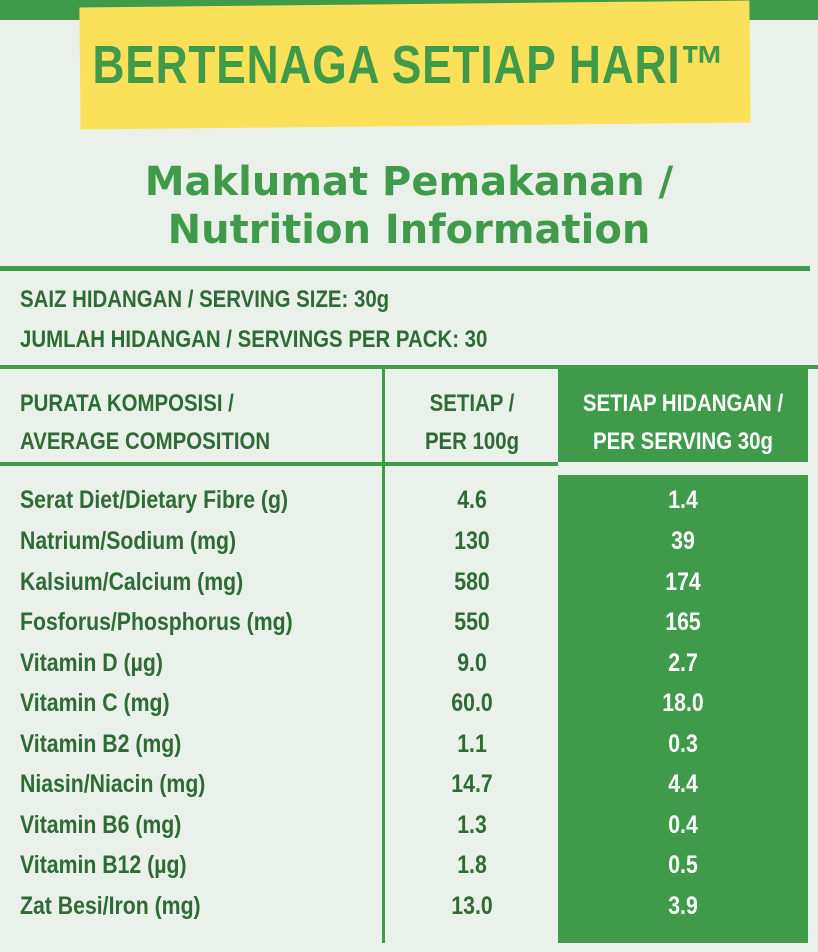  Describe the element at coordinates (683, 703) in the screenshot. I see `value-per-serving: 18.0` at that location.